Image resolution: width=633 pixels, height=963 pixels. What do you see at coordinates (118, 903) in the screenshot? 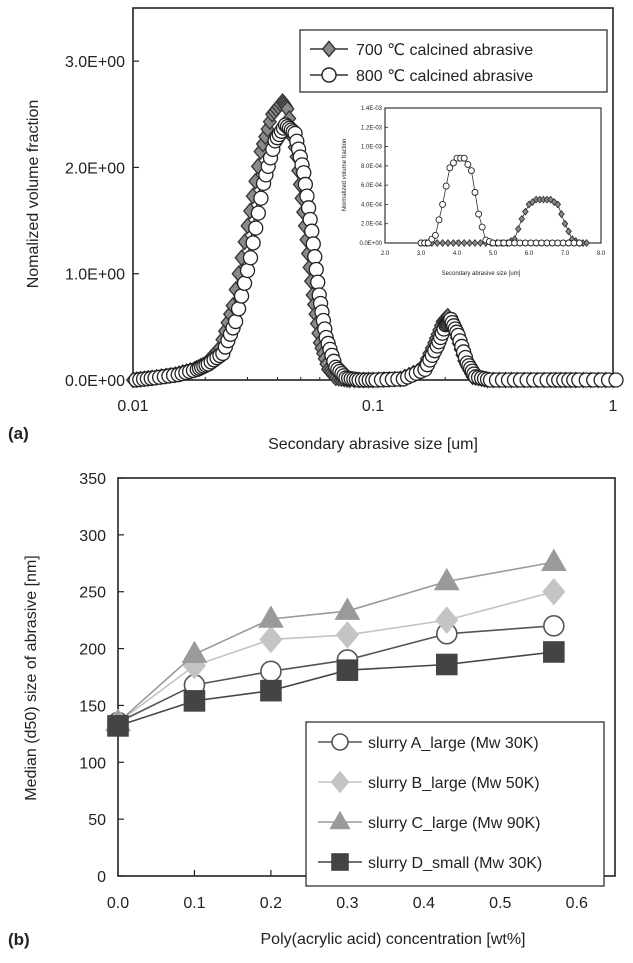
I see `x-tick-label: 0.0` at bounding box center [118, 903].